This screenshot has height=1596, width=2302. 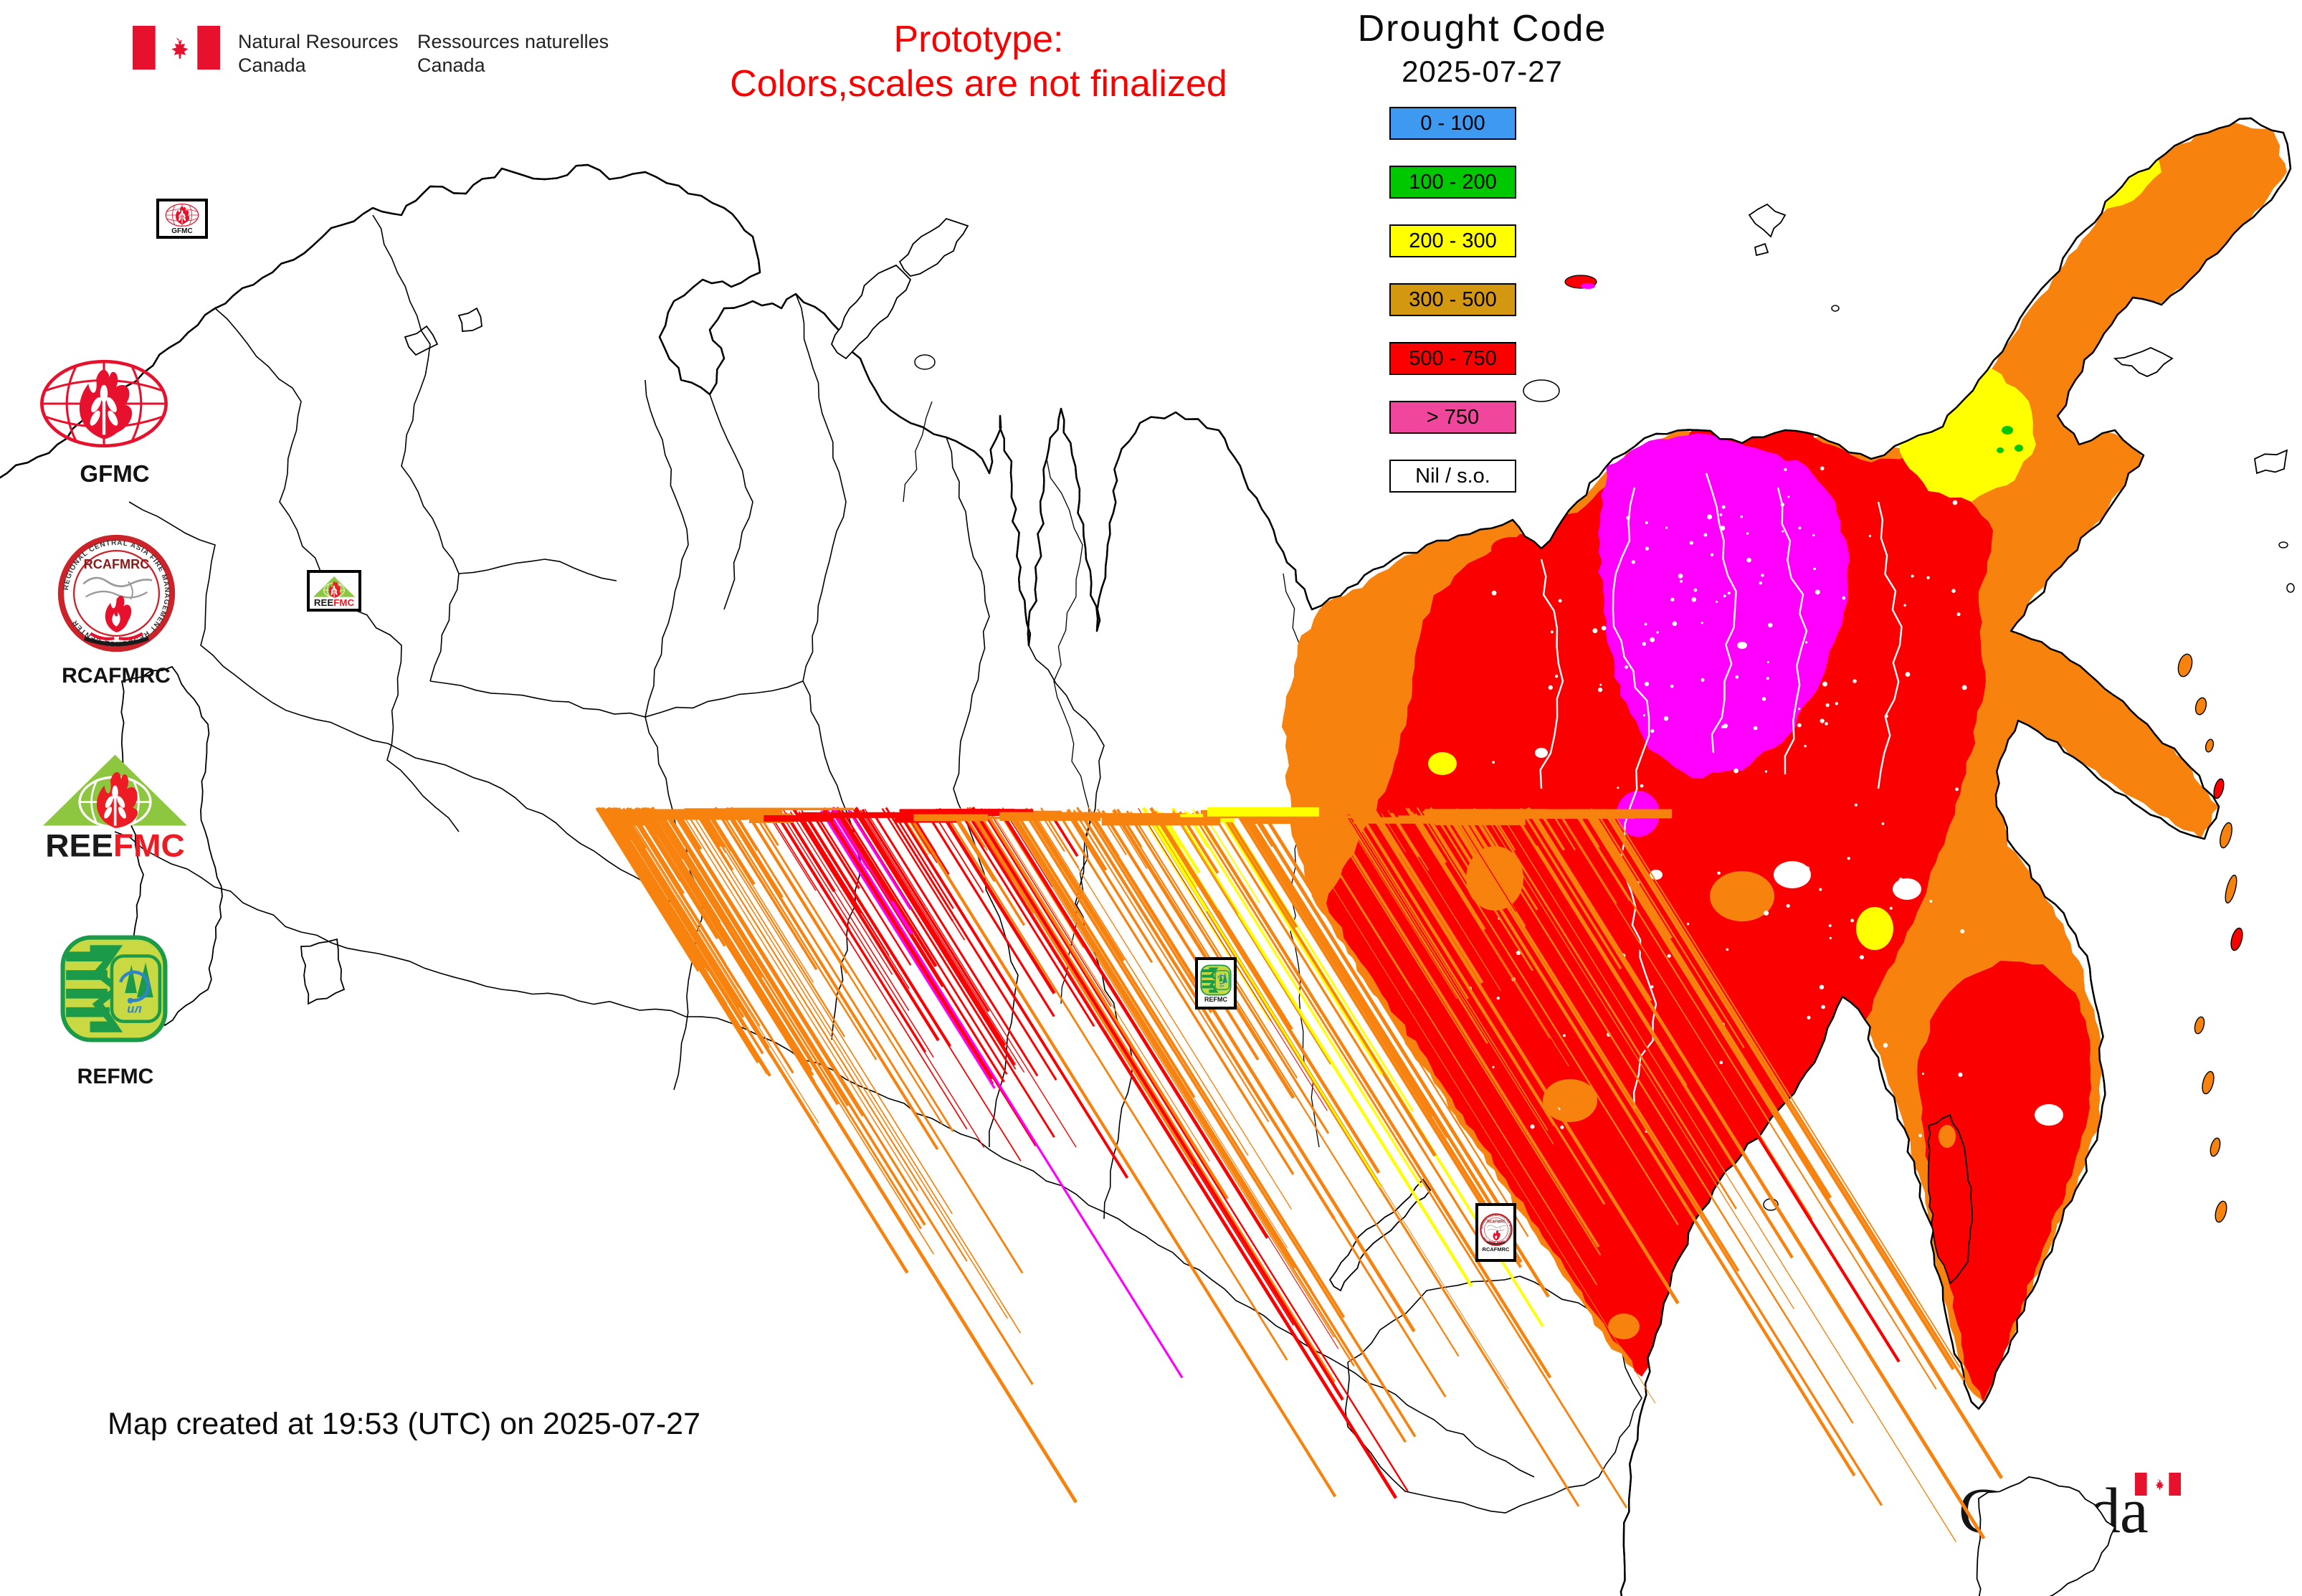 What do you see at coordinates (319, 41) in the screenshot?
I see `dept-en-line1: Natural Resources` at bounding box center [319, 41].